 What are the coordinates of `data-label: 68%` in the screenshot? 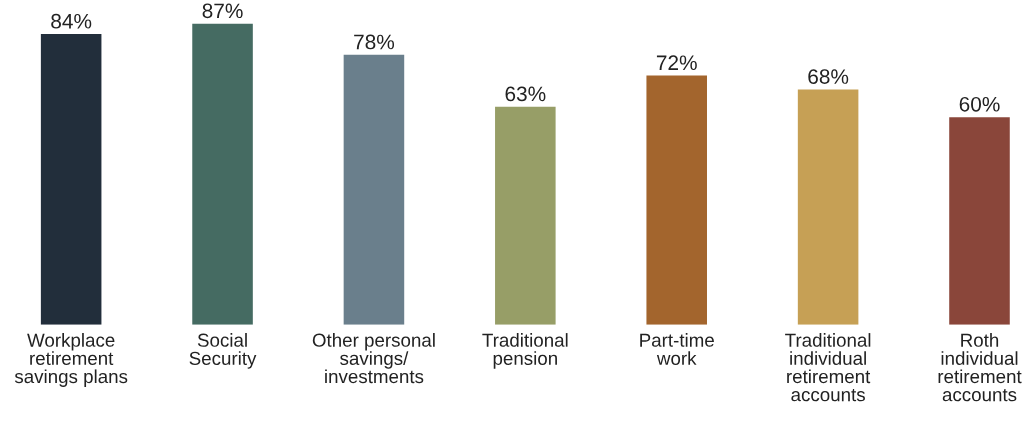 It's located at (828, 76).